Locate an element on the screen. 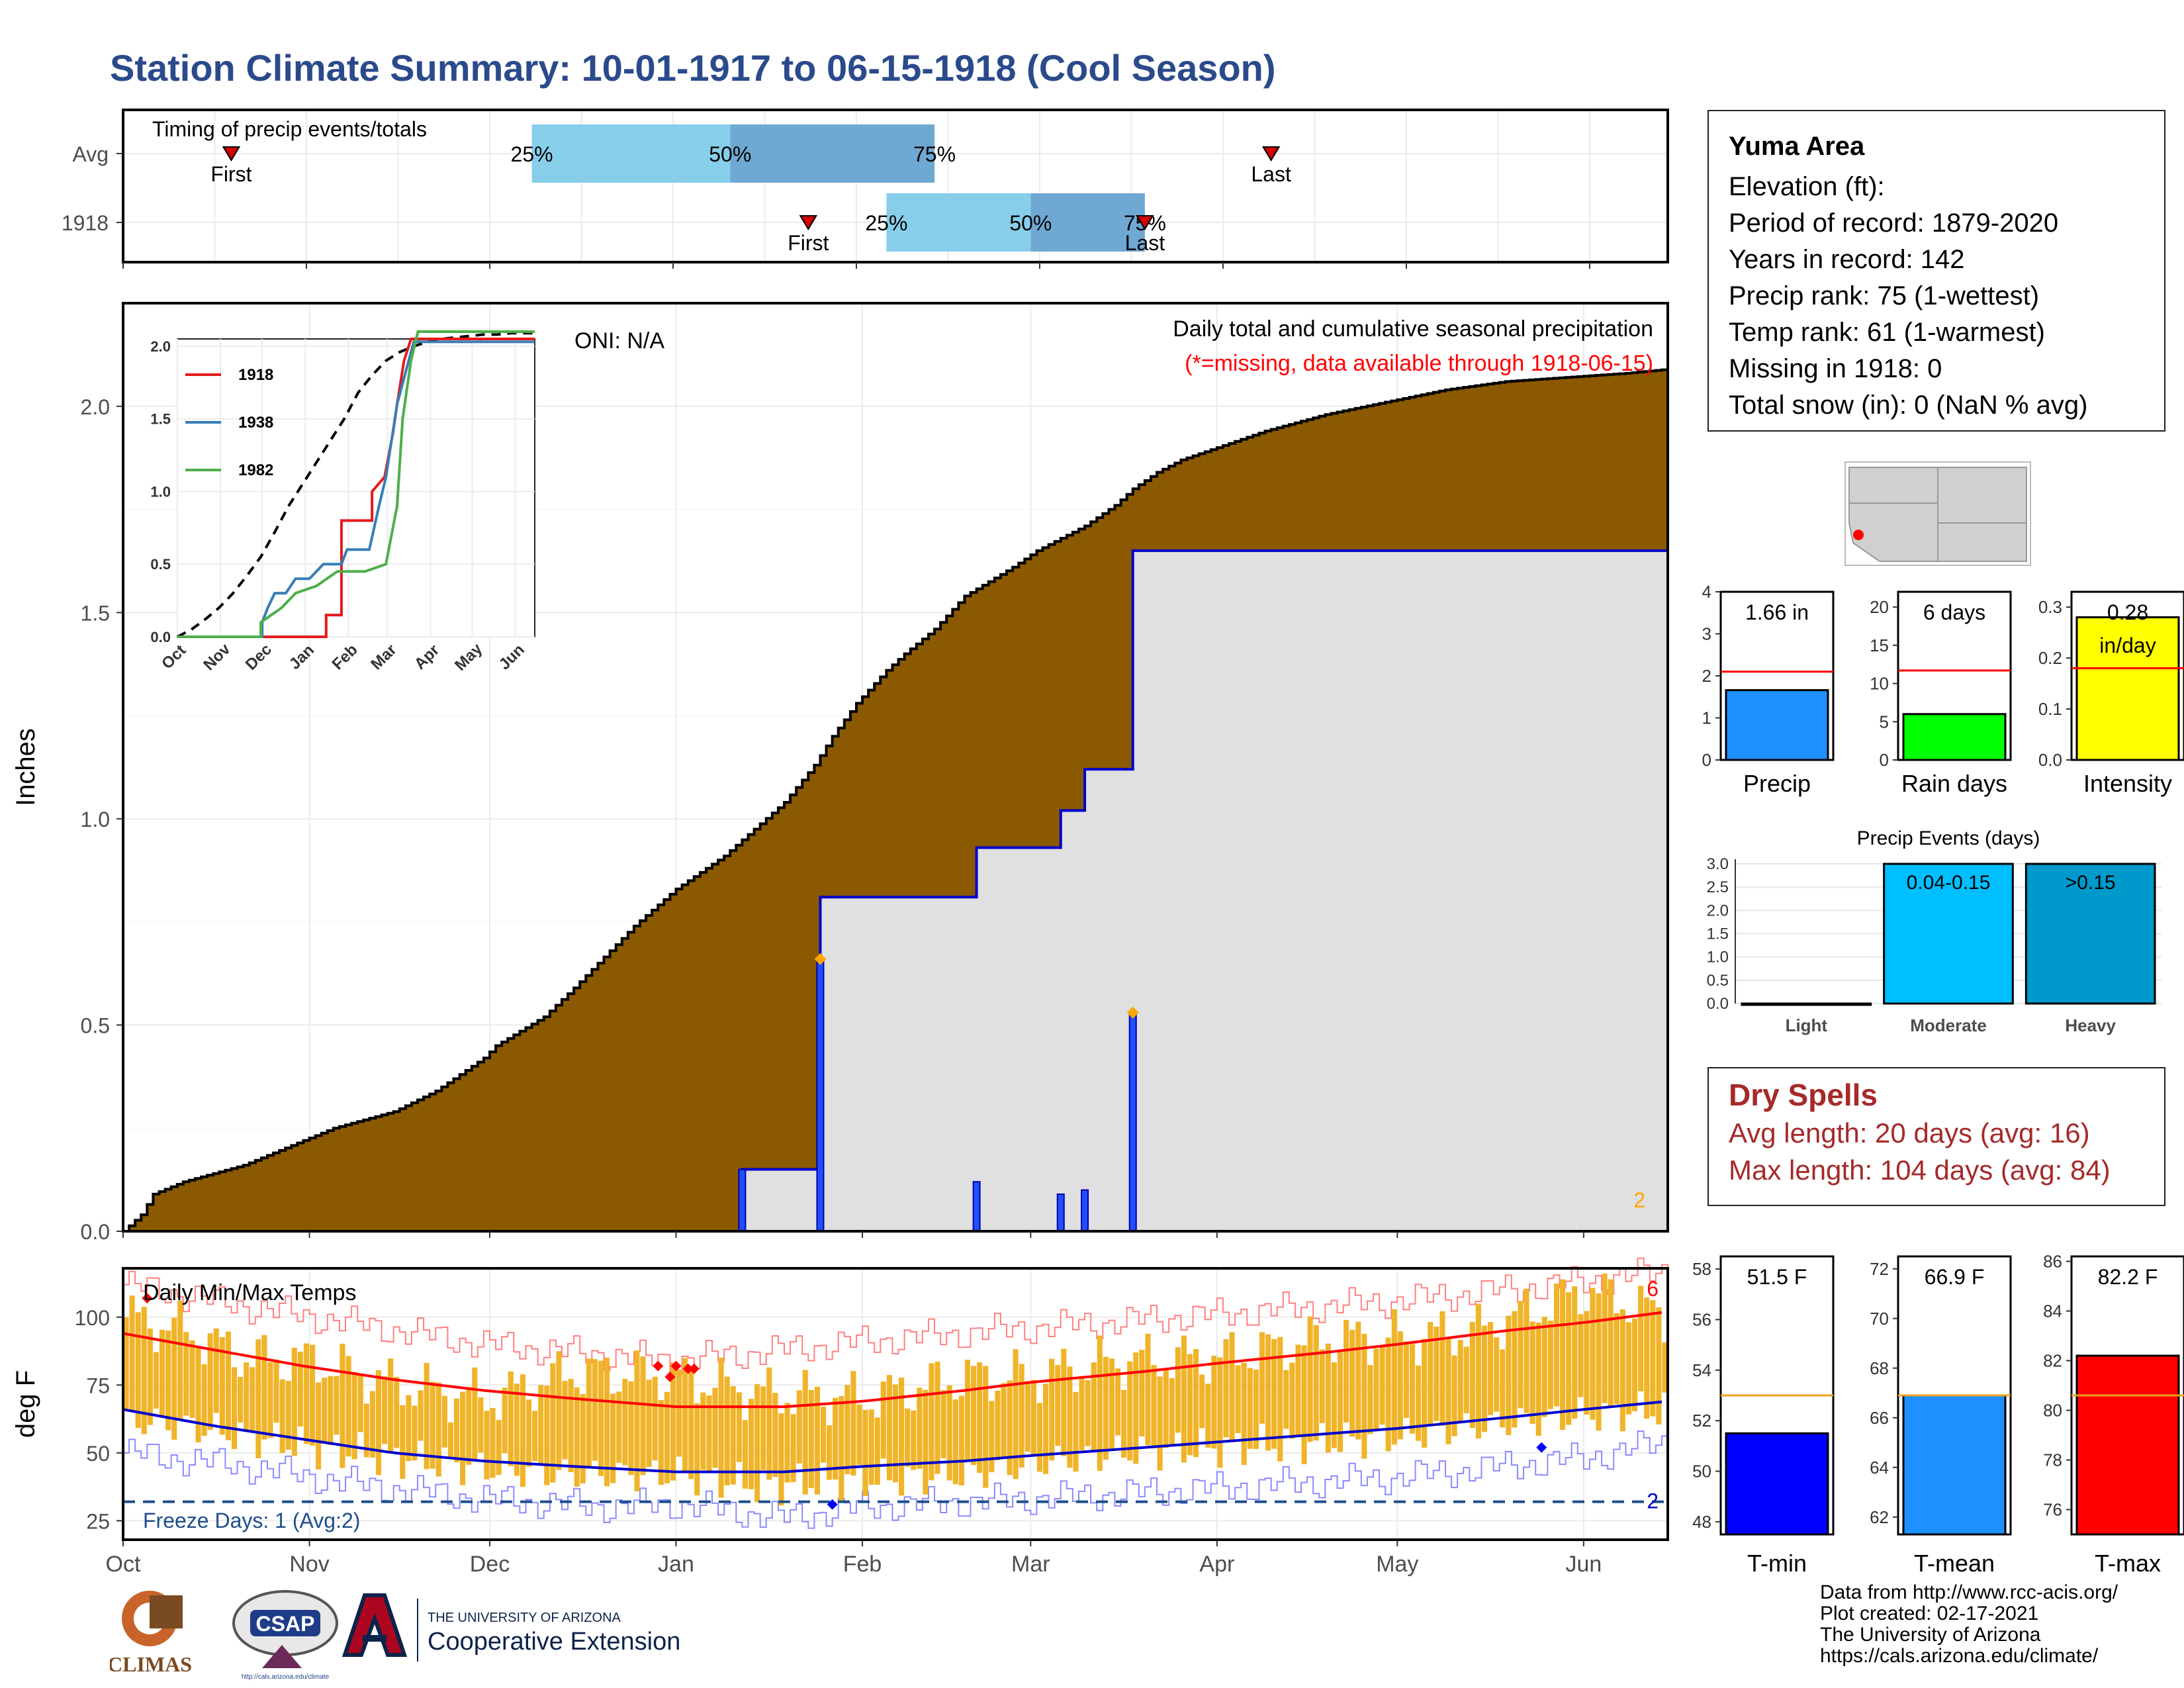 The height and width of the screenshot is (1688, 2184). summary-y-tick-label: 2 is located at coordinates (1706, 676).